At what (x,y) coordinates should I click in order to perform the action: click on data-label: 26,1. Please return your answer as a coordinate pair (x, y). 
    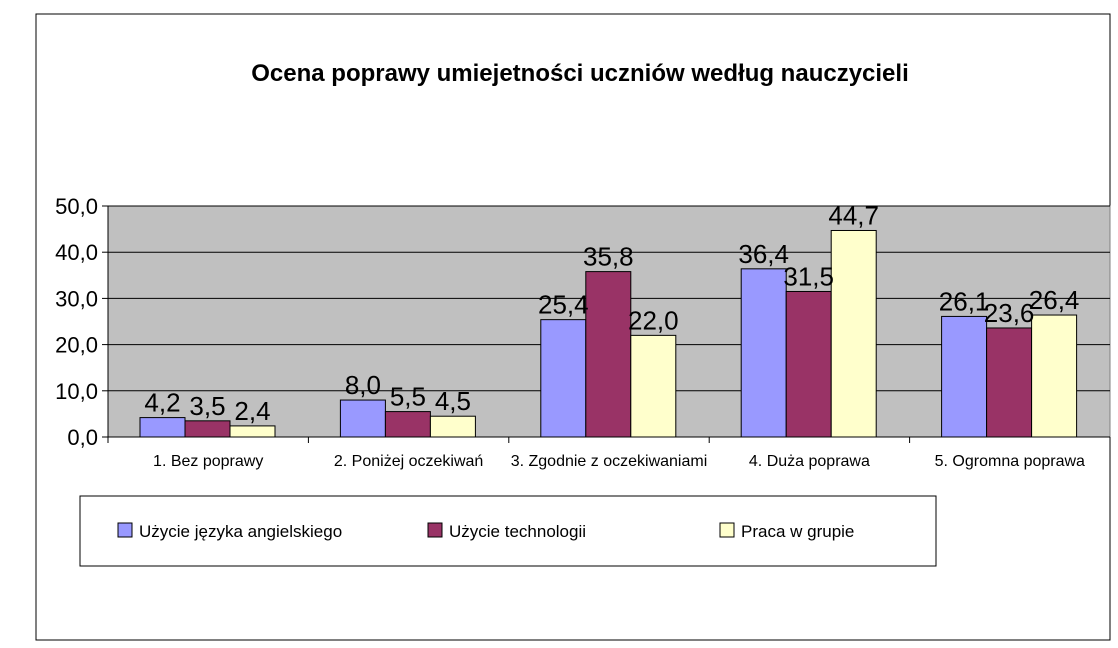
    Looking at the image, I should click on (964, 301).